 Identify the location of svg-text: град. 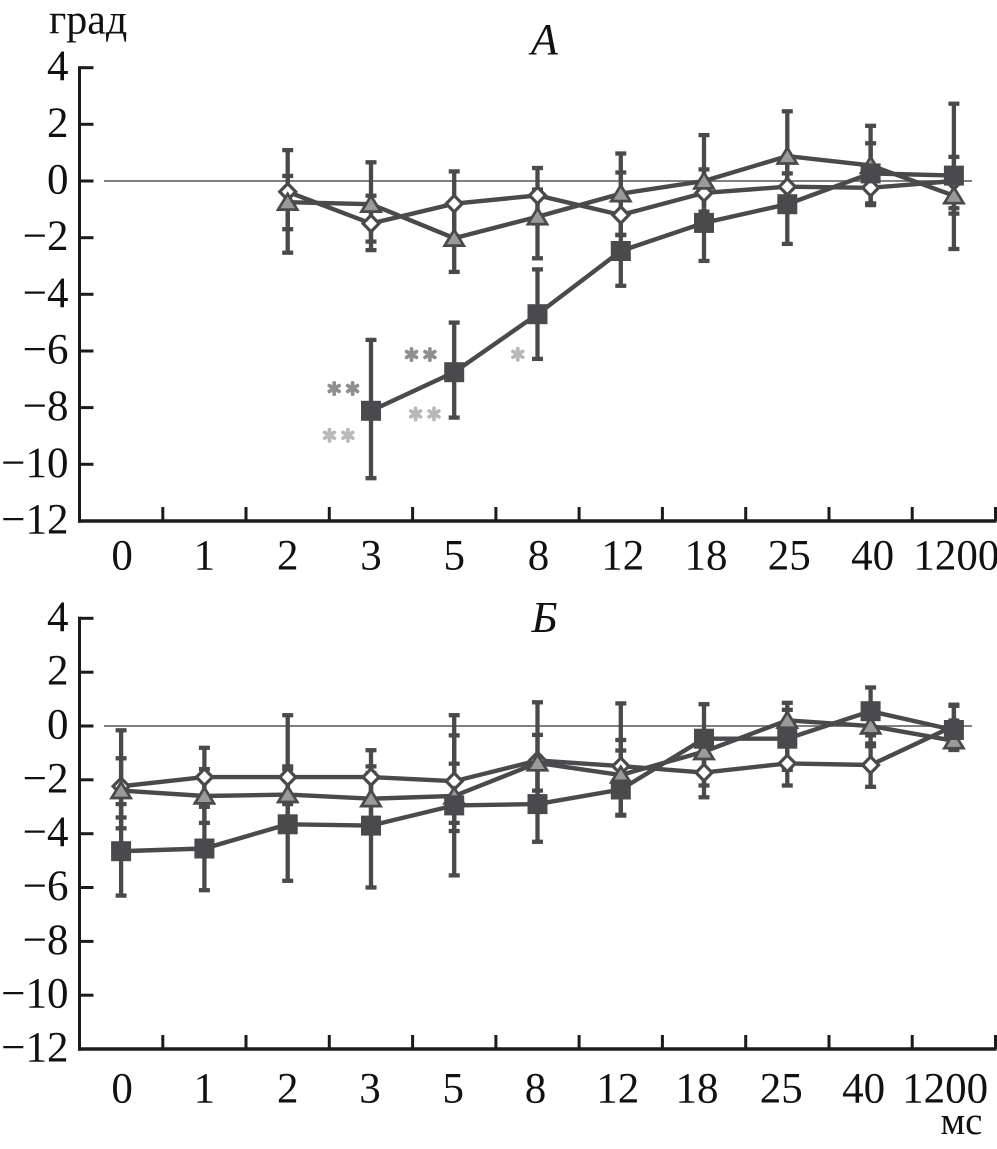
(88, 22).